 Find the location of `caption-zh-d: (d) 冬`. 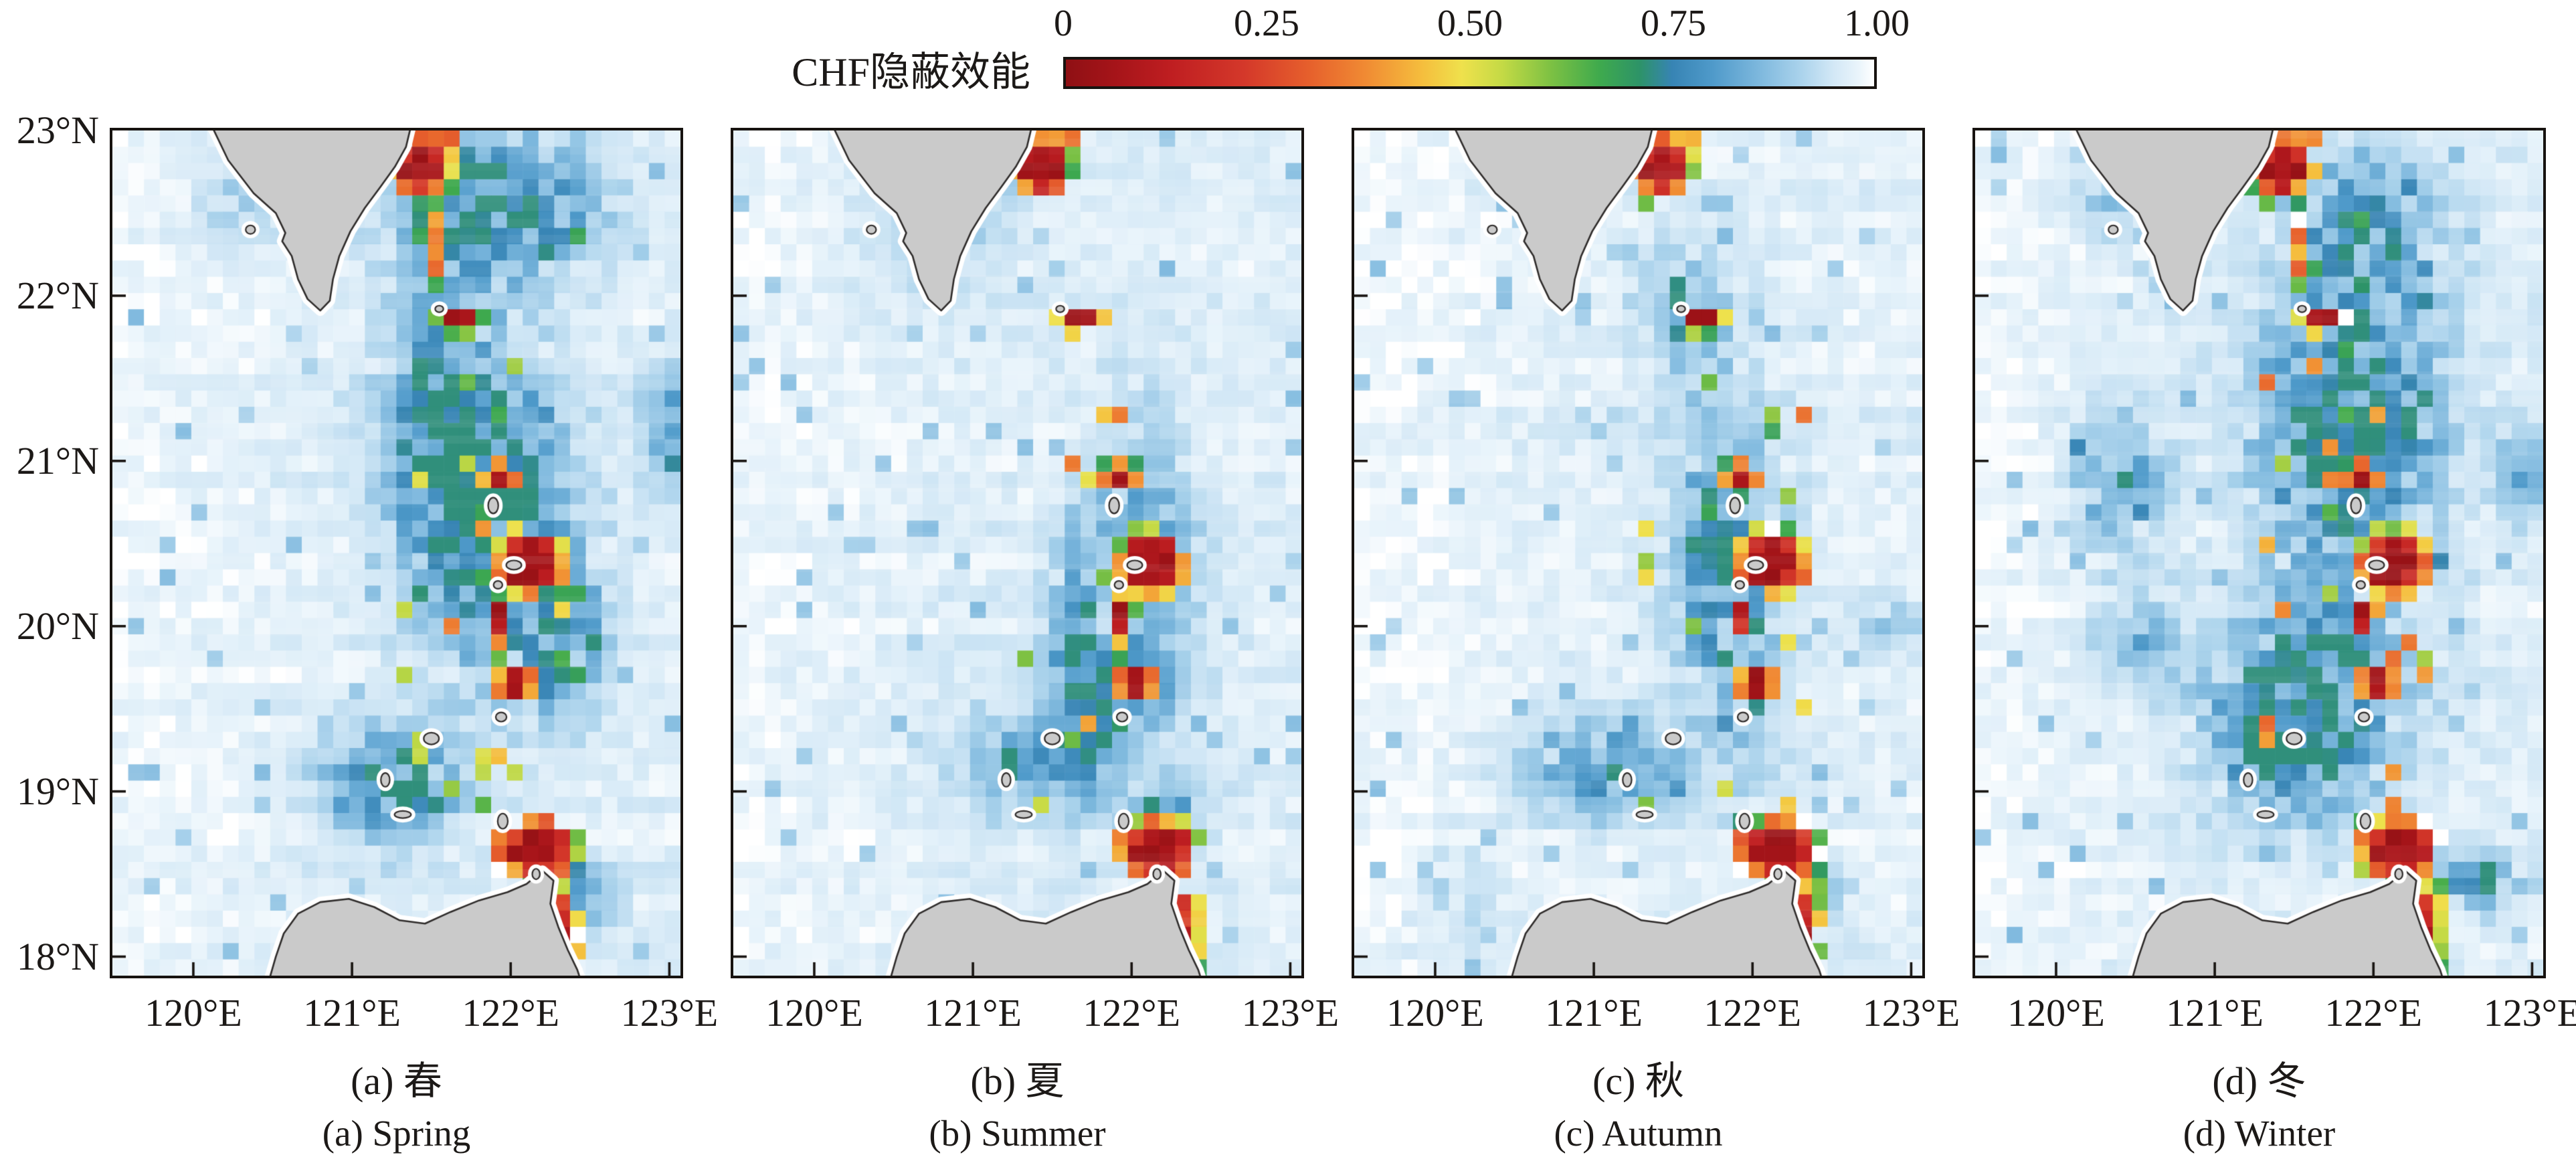

caption-zh-d: (d) 冬 is located at coordinates (2259, 1081).